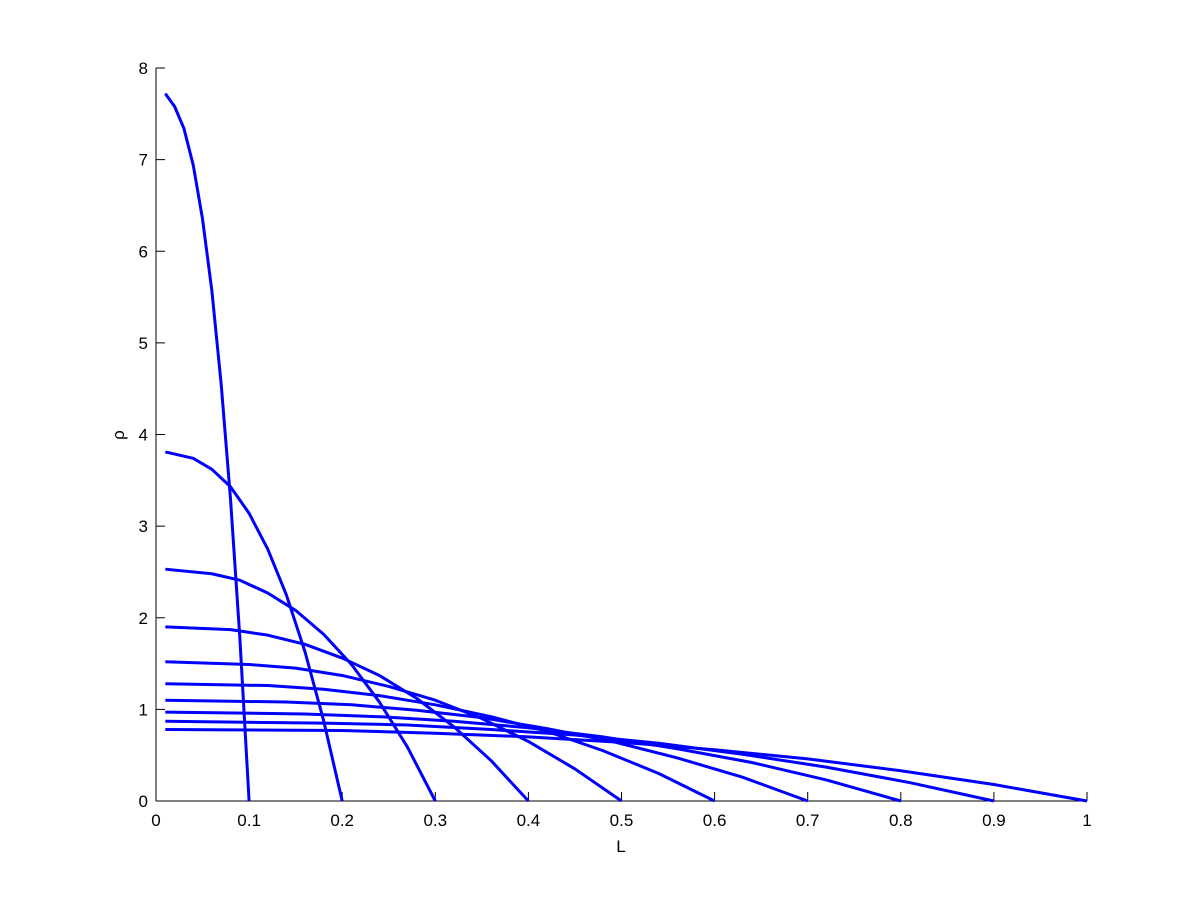 This screenshot has width=1201, height=901. What do you see at coordinates (143, 709) in the screenshot?
I see `y-tick-label: 1` at bounding box center [143, 709].